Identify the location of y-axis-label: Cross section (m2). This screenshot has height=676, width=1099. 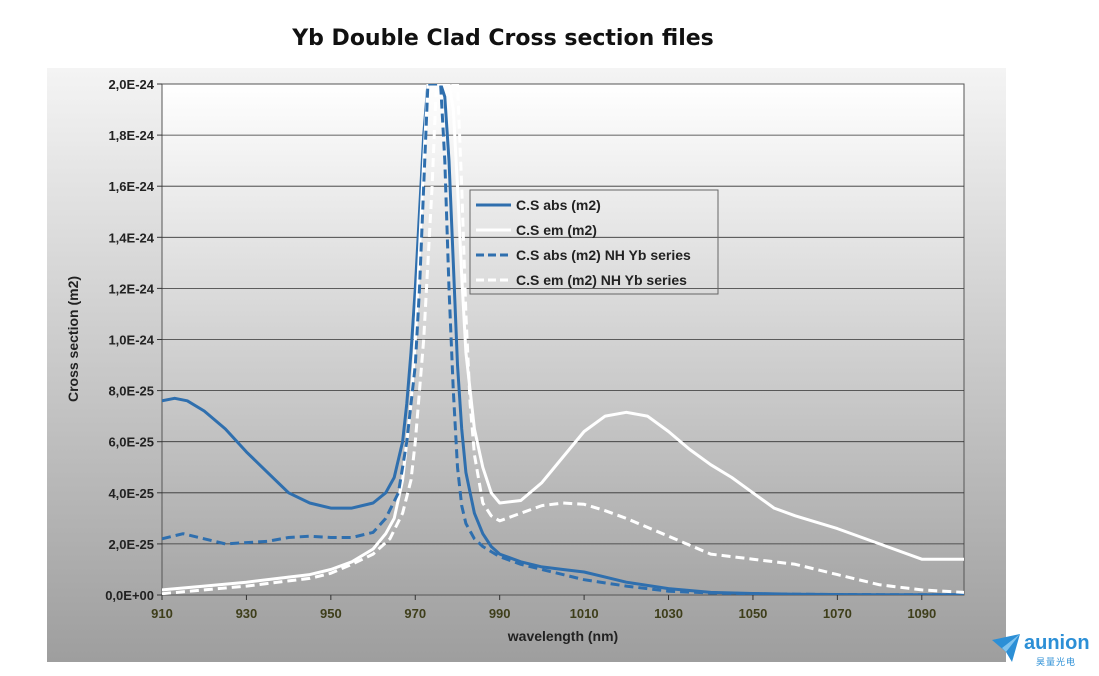
(73, 339).